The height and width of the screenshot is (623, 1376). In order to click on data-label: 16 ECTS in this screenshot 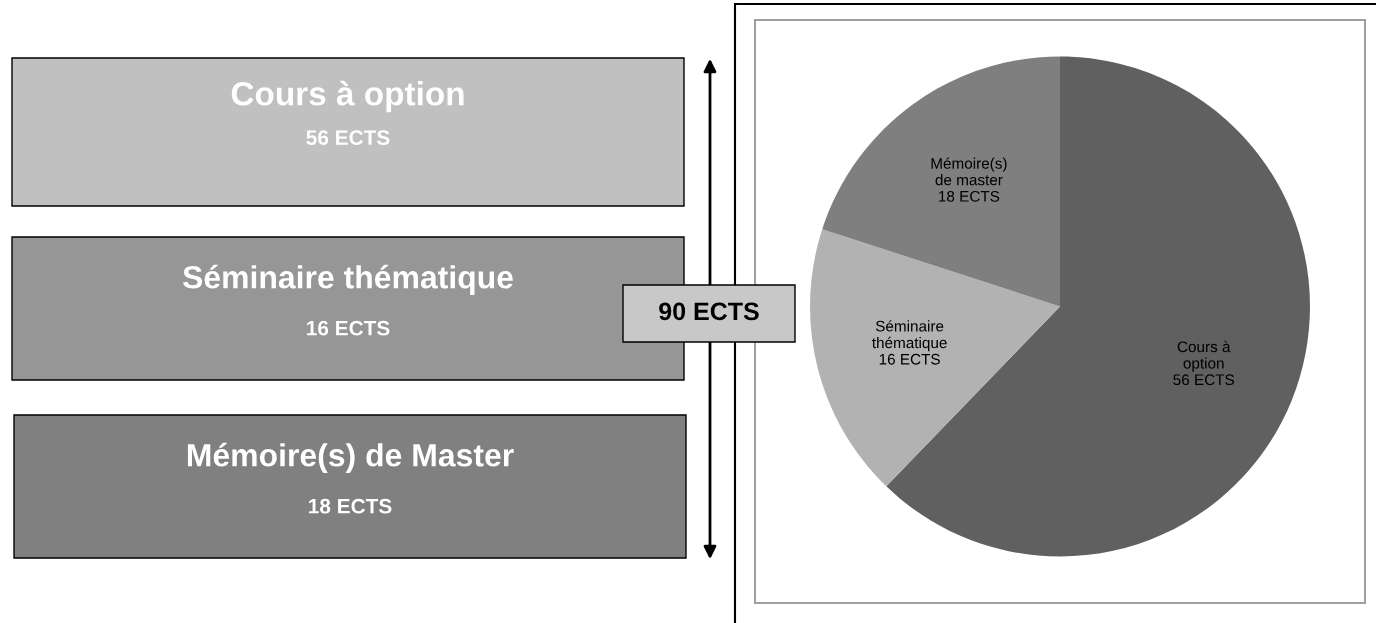, I will do `click(909, 359)`.